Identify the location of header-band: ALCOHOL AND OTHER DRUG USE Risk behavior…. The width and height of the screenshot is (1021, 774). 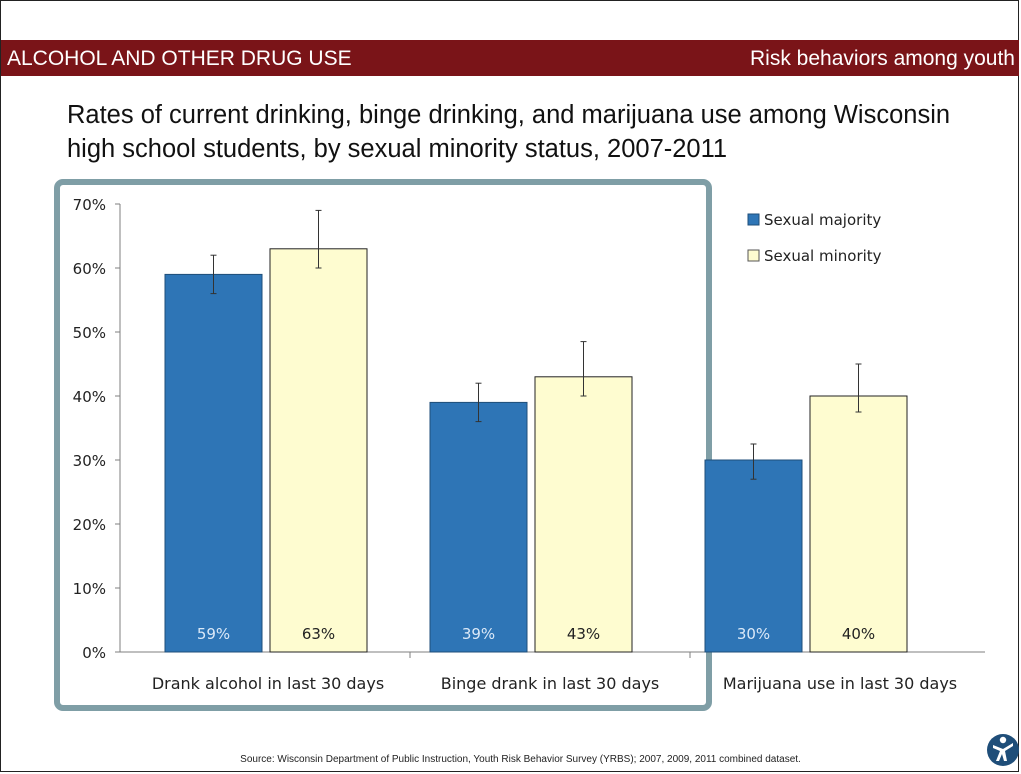
(510, 58).